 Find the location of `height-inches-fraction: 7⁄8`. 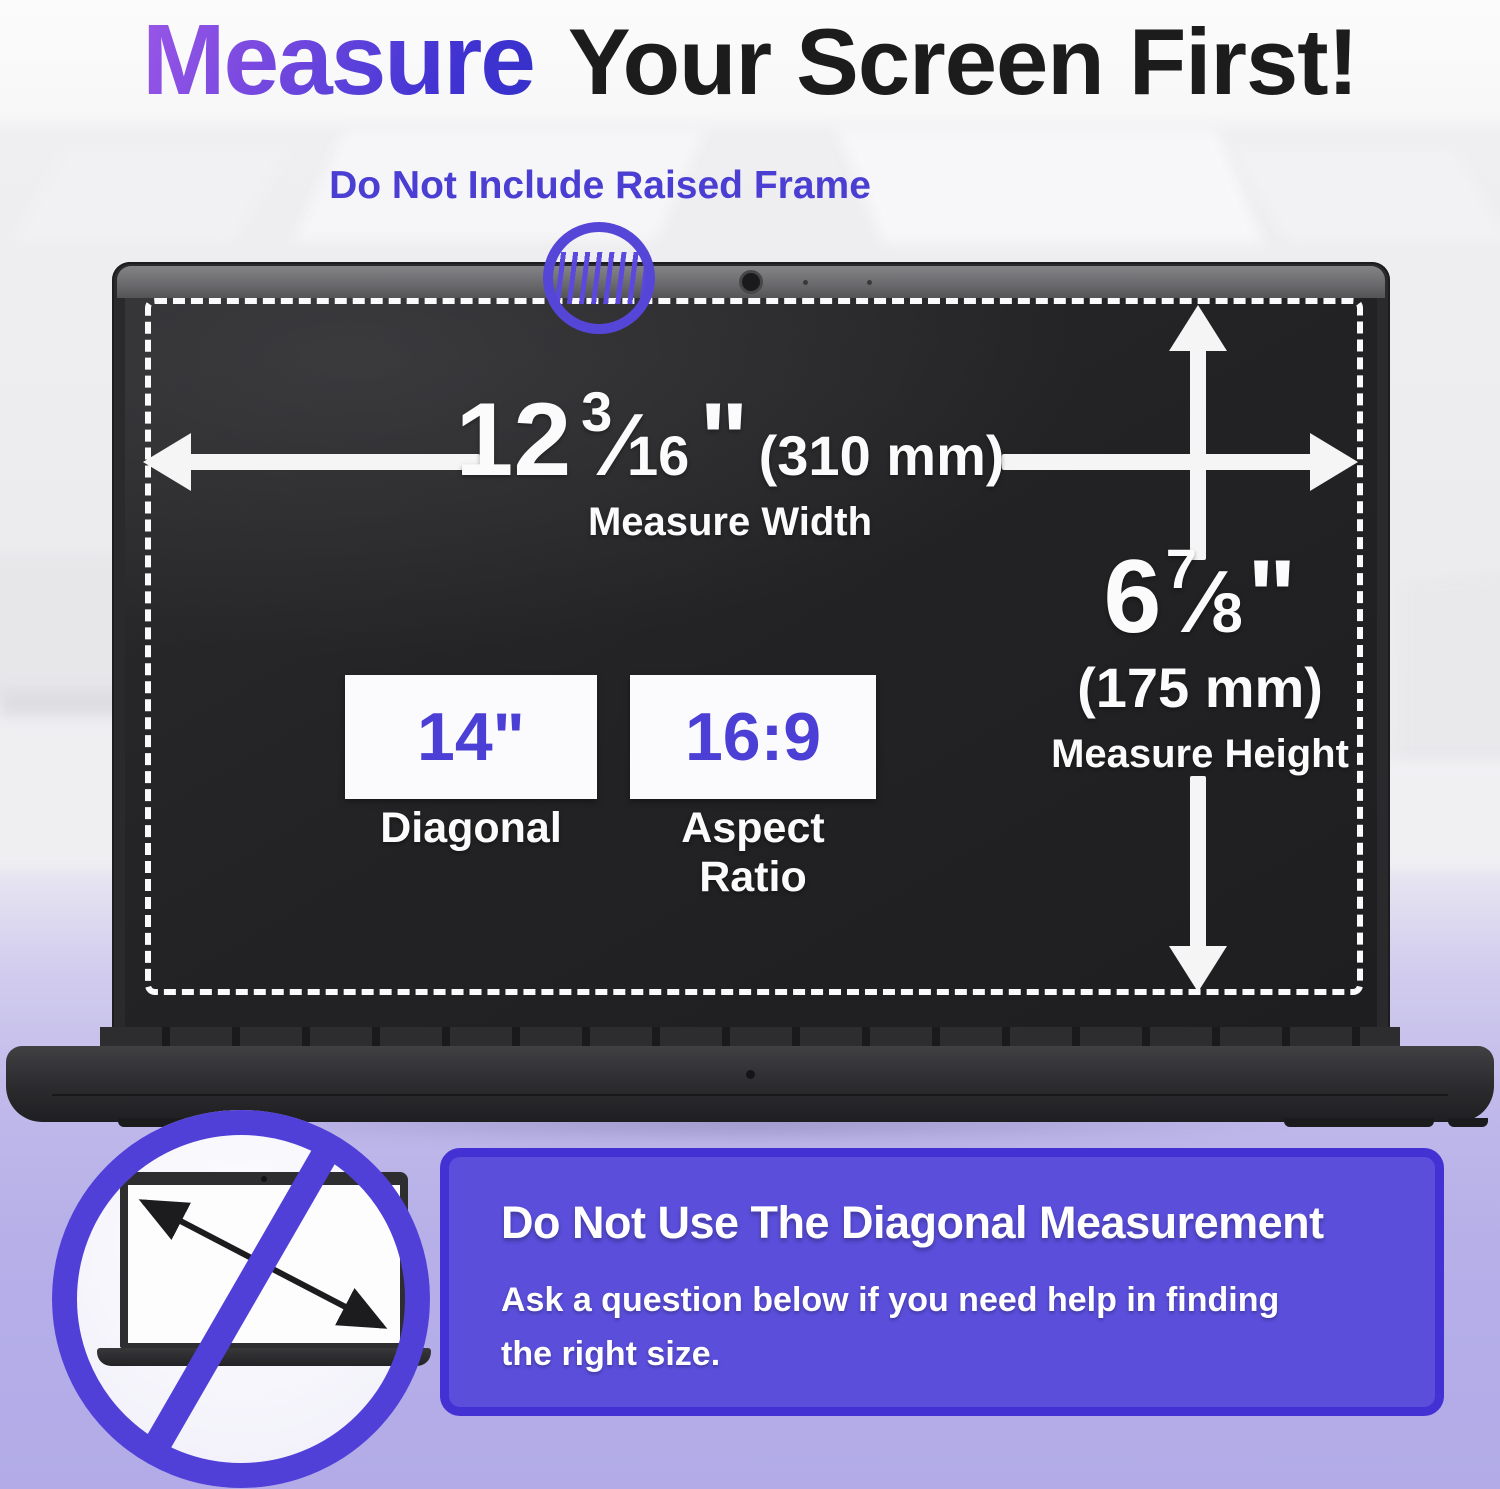

height-inches-fraction: 7⁄8 is located at coordinates (1204, 597).